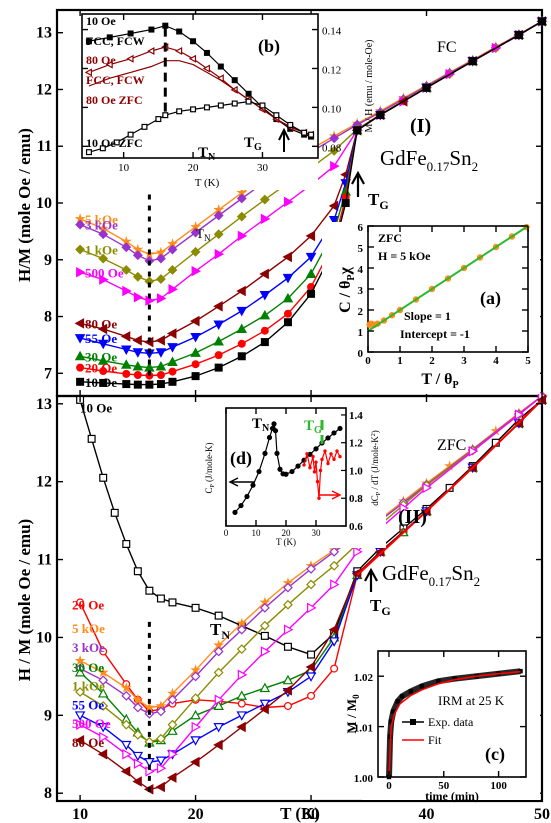 This screenshot has height=823, width=551. Describe the element at coordinates (420, 126) in the screenshot. I see `panel-I-label: (I)` at that location.